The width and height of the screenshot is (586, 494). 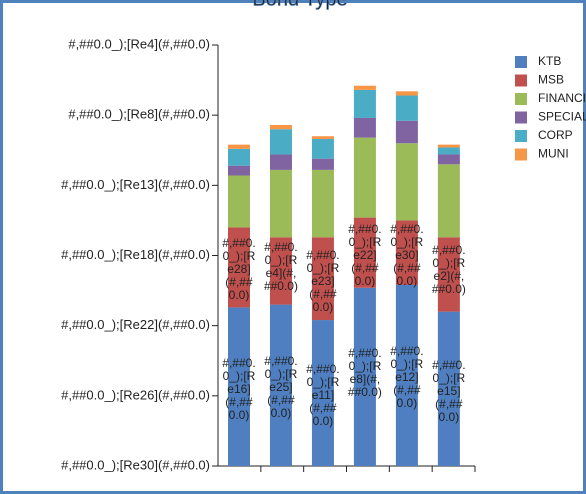 I want to click on data-label-box: #,##0.0_);[Re30](#,##0.0), so click(x=407, y=255).